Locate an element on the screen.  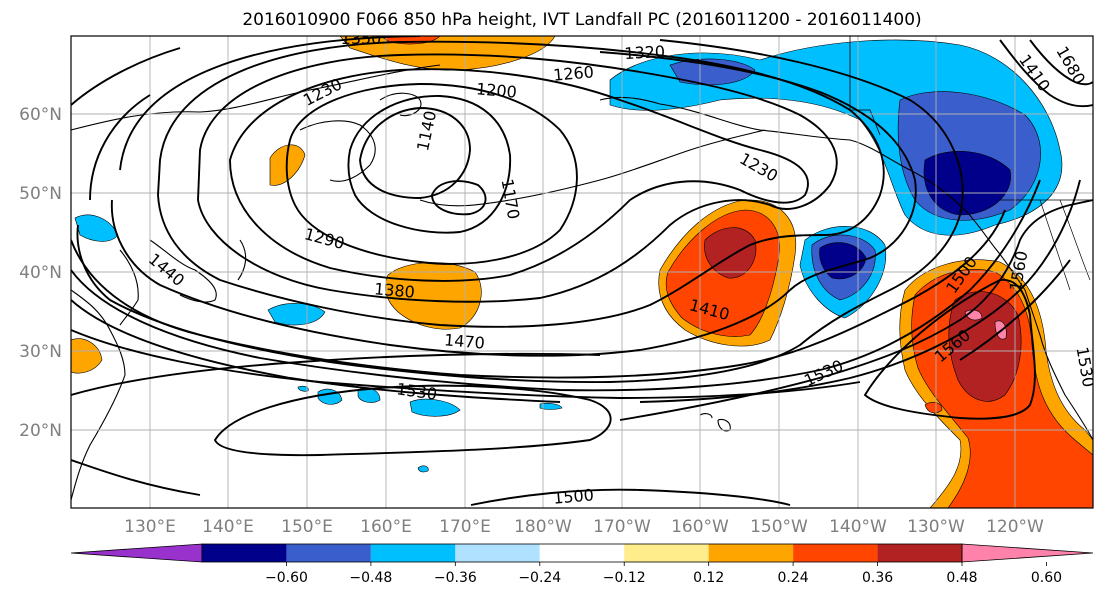
lat-label: 40°N is located at coordinates (40, 273).